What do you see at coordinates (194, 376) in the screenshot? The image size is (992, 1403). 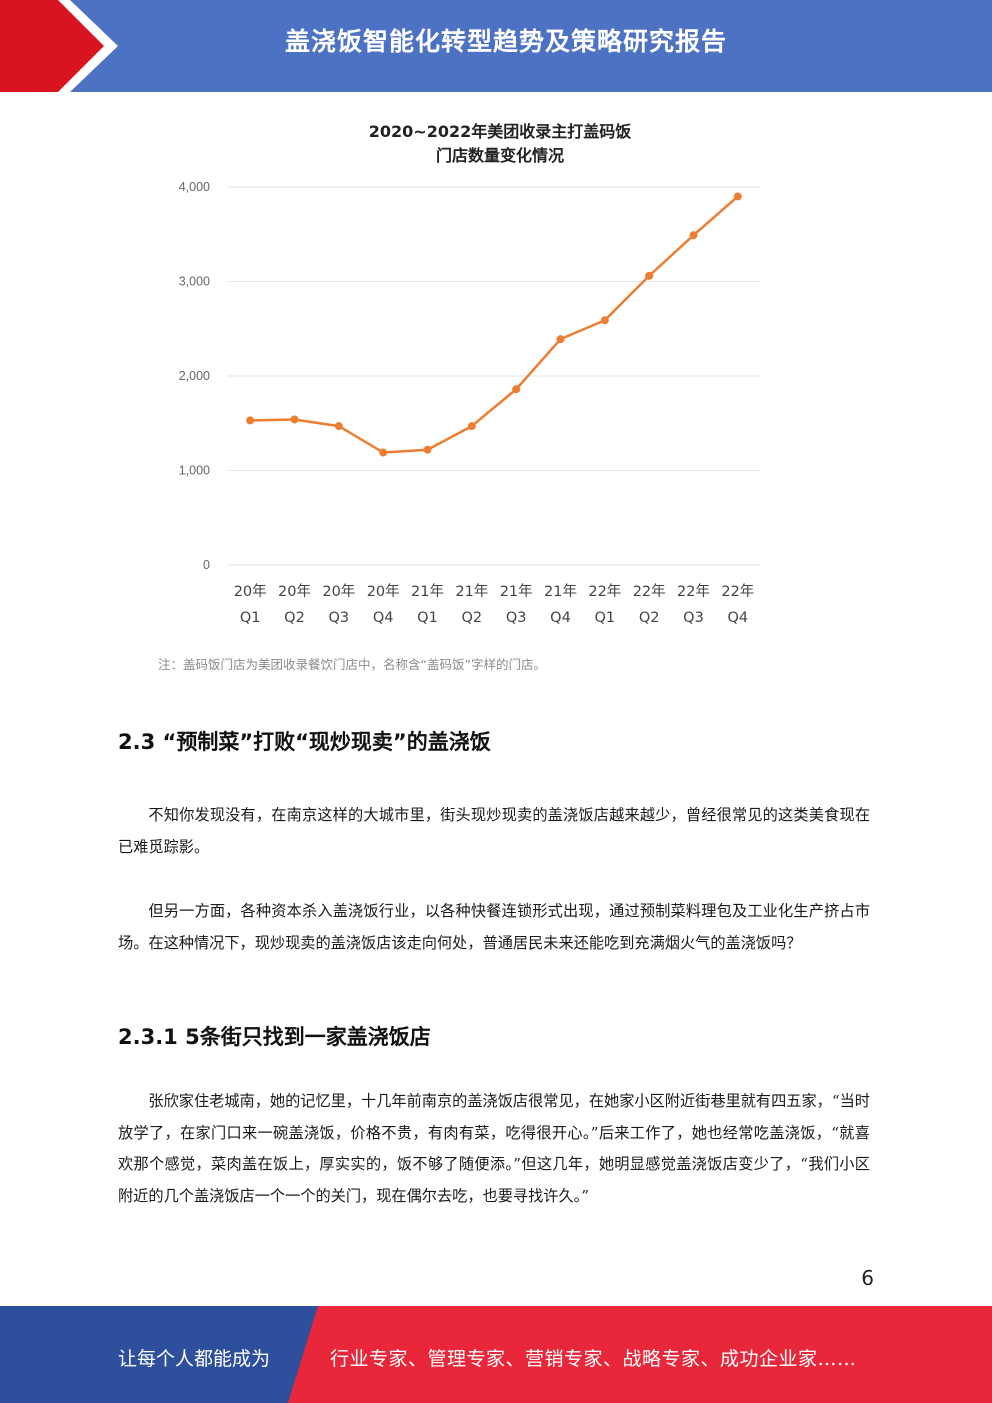 I see `y-tick-label: 2,000` at bounding box center [194, 376].